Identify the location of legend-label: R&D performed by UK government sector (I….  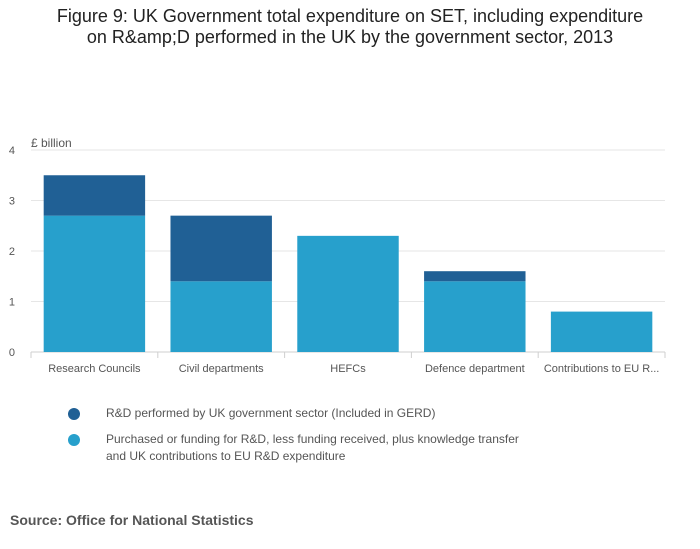
(271, 413).